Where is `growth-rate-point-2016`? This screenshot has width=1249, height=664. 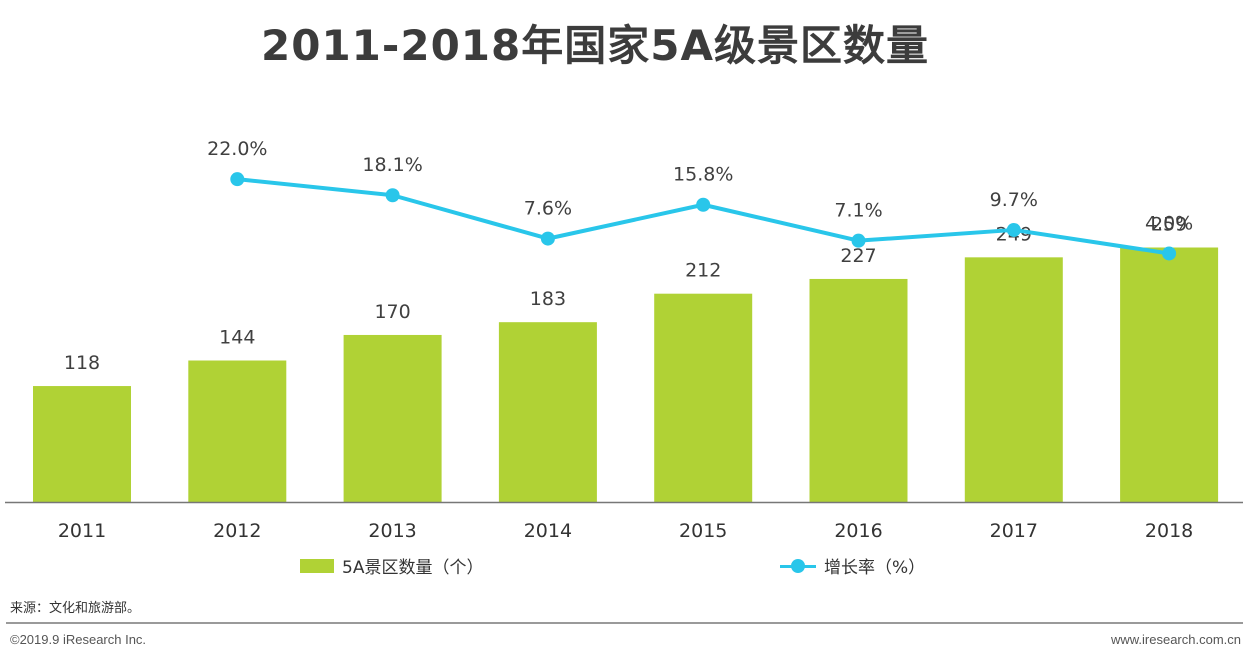 growth-rate-point-2016 is located at coordinates (858, 240).